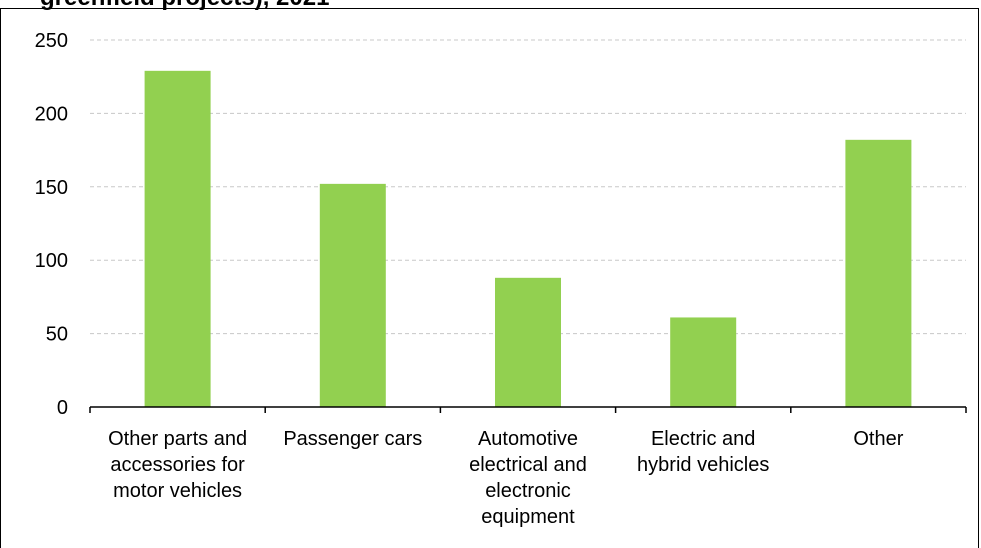  I want to click on category-label-line: accessories for, so click(177, 465).